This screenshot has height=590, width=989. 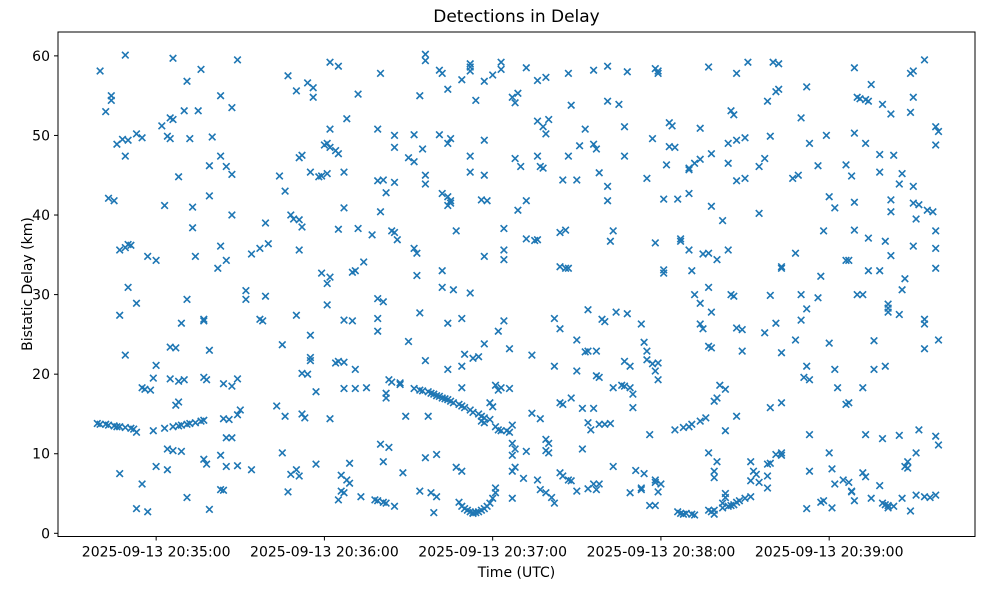 I want to click on y-tick-label: 60, so click(x=41, y=57).